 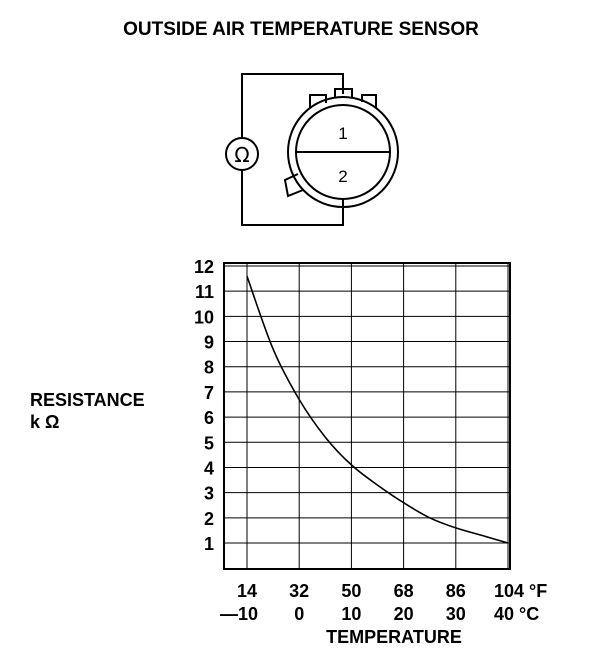 I want to click on connector-lock-tab-center, so click(x=343, y=92).